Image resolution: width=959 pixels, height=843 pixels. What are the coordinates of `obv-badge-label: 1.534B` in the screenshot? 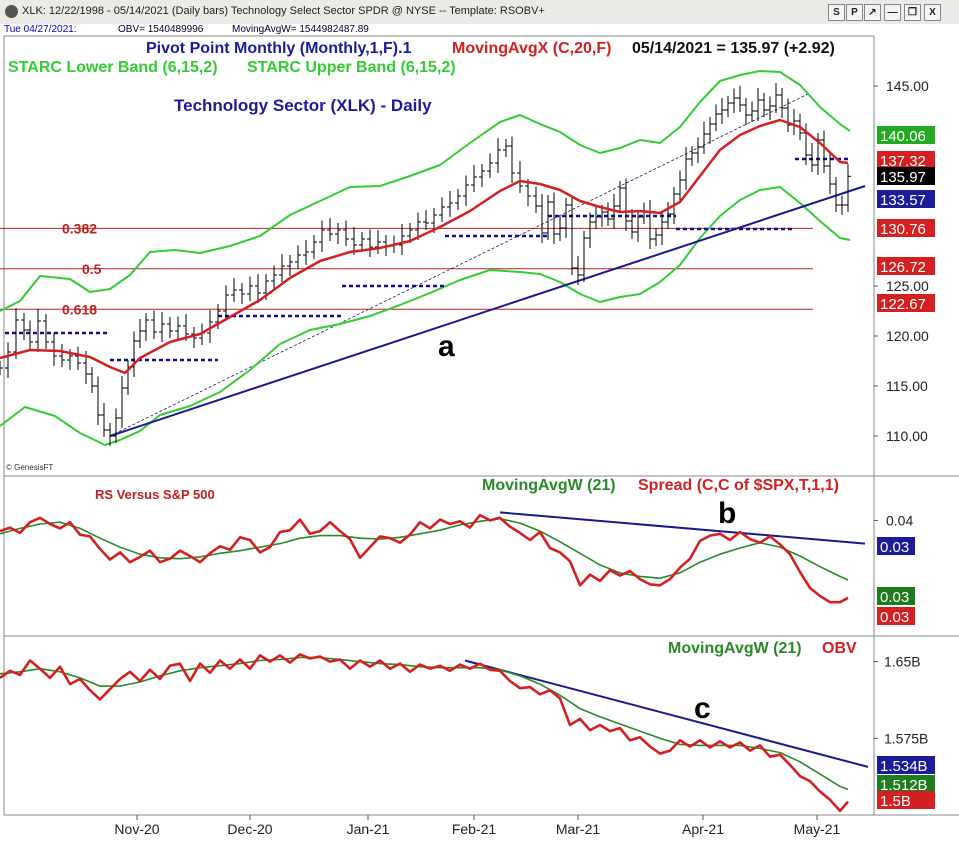 It's located at (904, 766).